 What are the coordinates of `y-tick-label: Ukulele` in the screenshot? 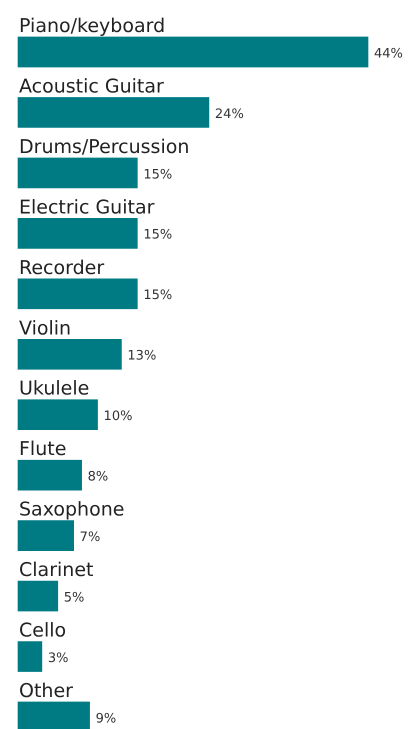 It's located at (54, 389).